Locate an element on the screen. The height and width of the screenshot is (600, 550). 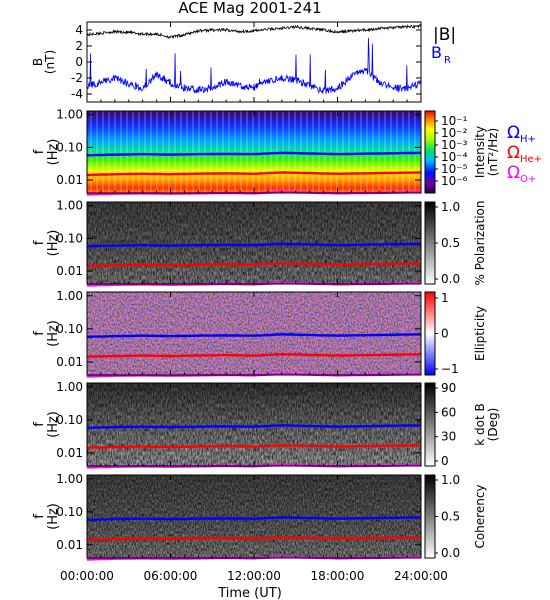
ellipticity-colorbar-tick-label: −1 is located at coordinates (450, 369).